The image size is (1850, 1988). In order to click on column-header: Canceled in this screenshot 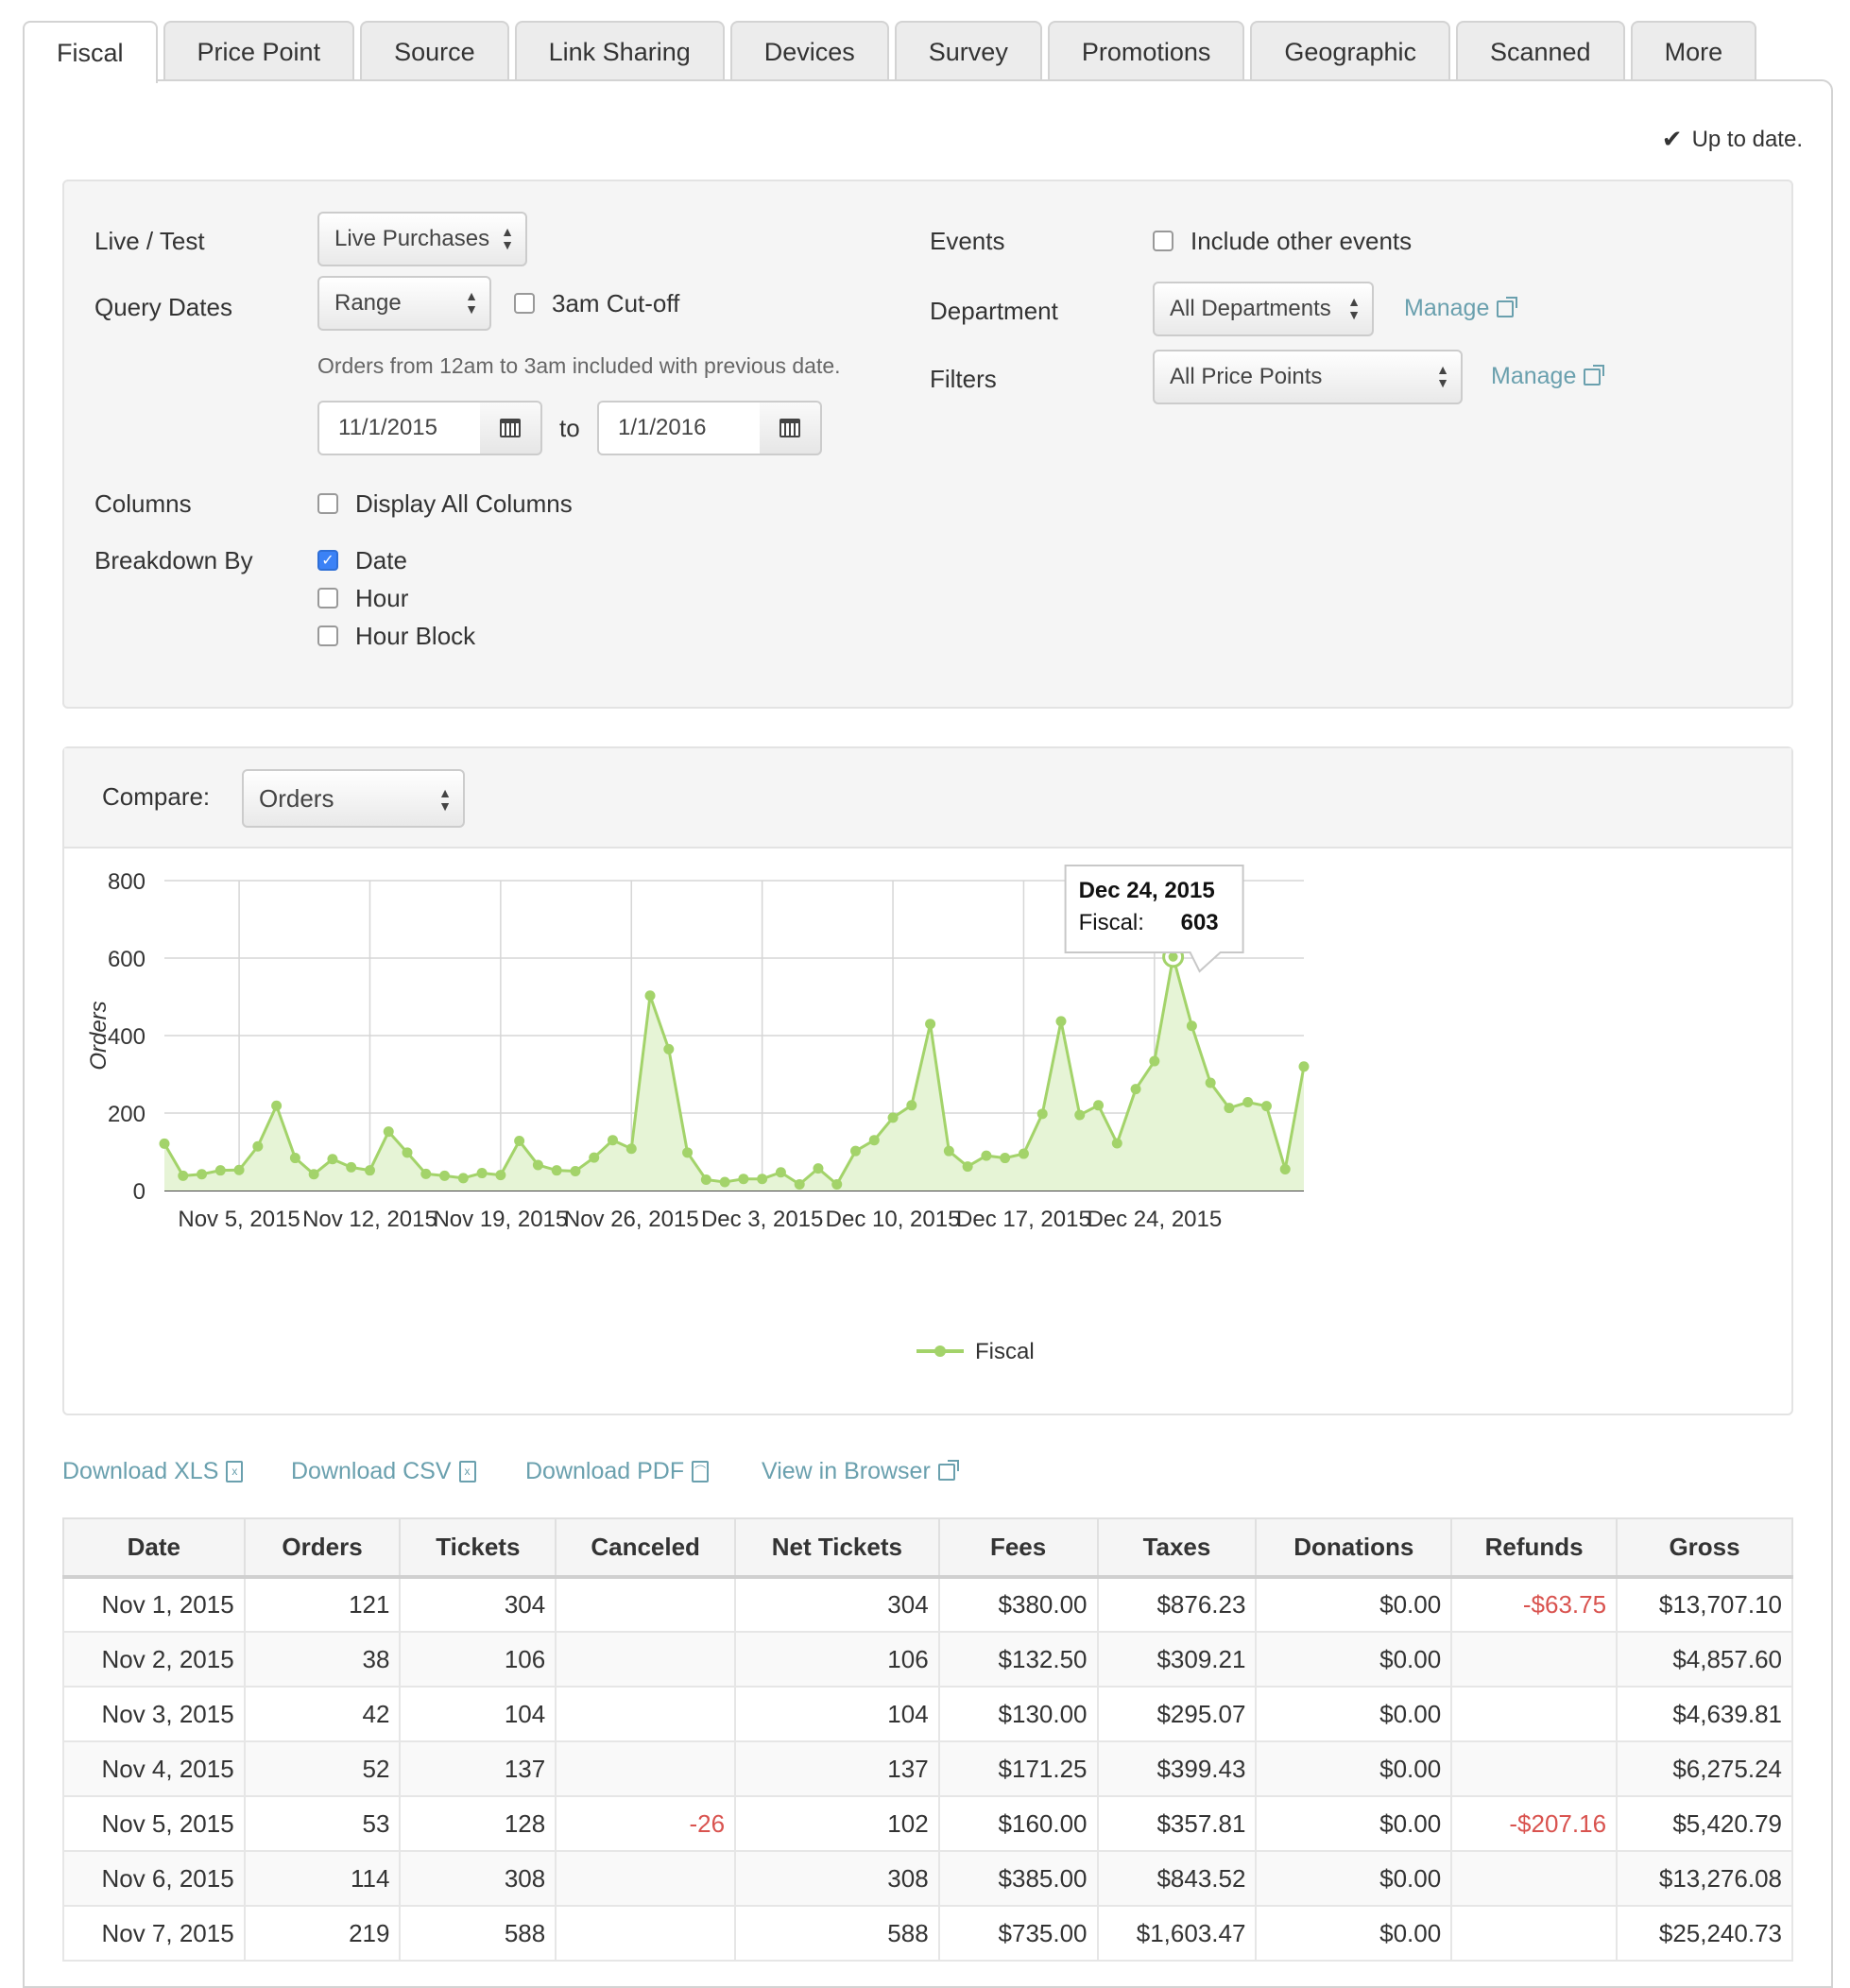, I will do `click(646, 1548)`.